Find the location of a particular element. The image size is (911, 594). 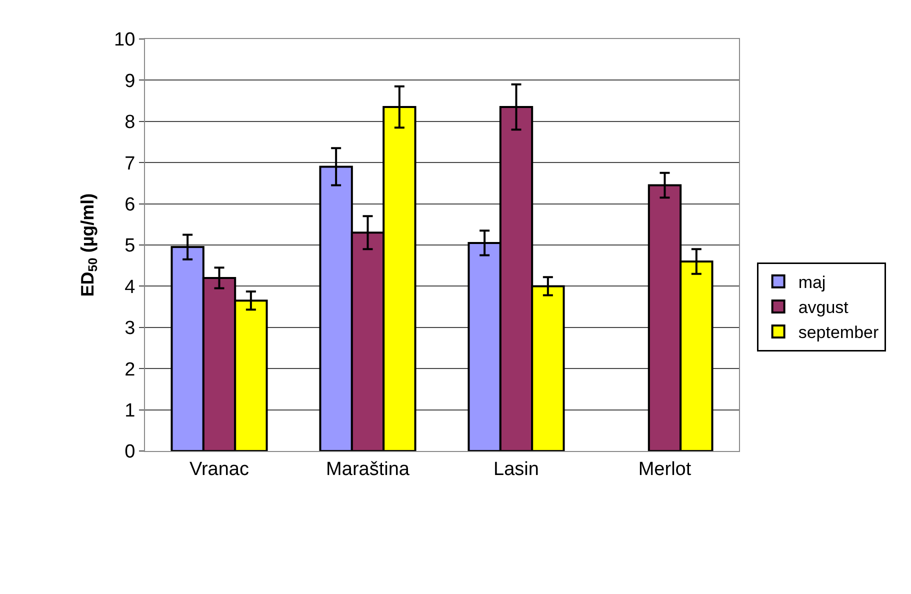

y-tick-label: 4 is located at coordinates (130, 287).